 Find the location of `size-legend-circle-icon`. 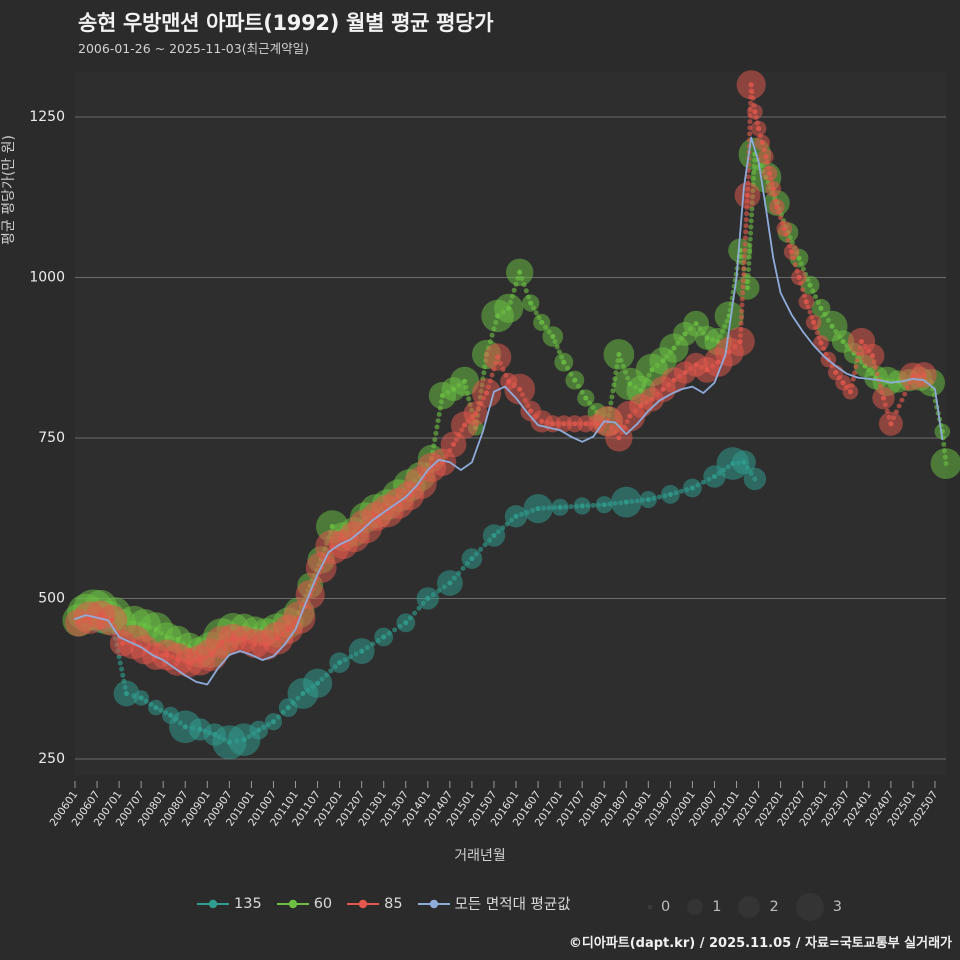

size-legend-circle-icon is located at coordinates (809, 907).